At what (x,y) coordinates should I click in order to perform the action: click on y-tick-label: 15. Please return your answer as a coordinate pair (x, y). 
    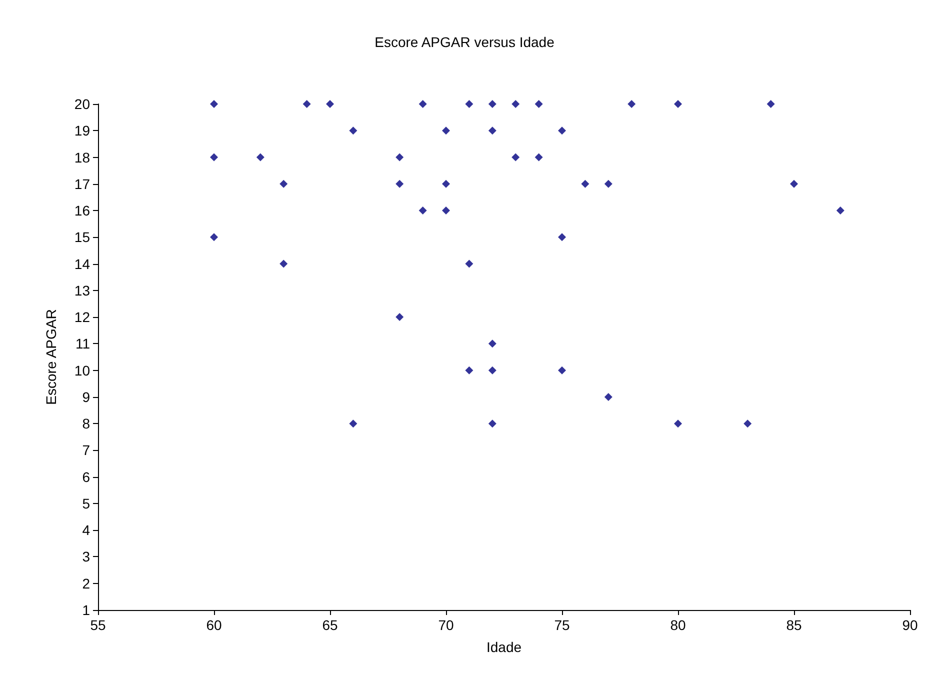
    Looking at the image, I should click on (82, 237).